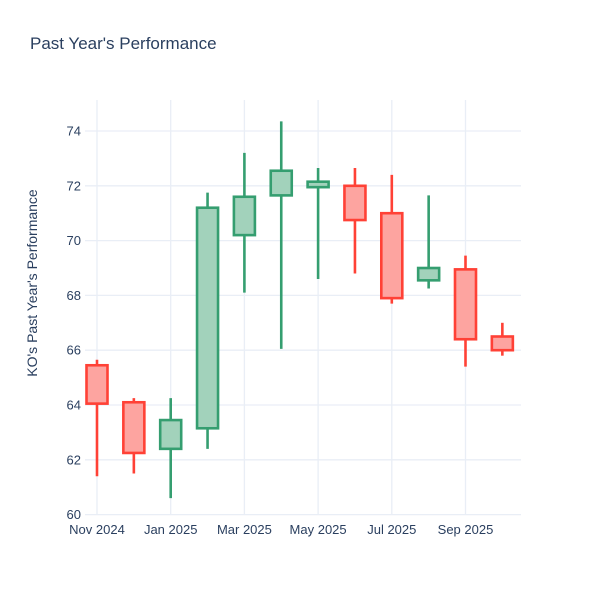 Image resolution: width=600 pixels, height=600 pixels. What do you see at coordinates (318, 223) in the screenshot?
I see `candle-may-2025` at bounding box center [318, 223].